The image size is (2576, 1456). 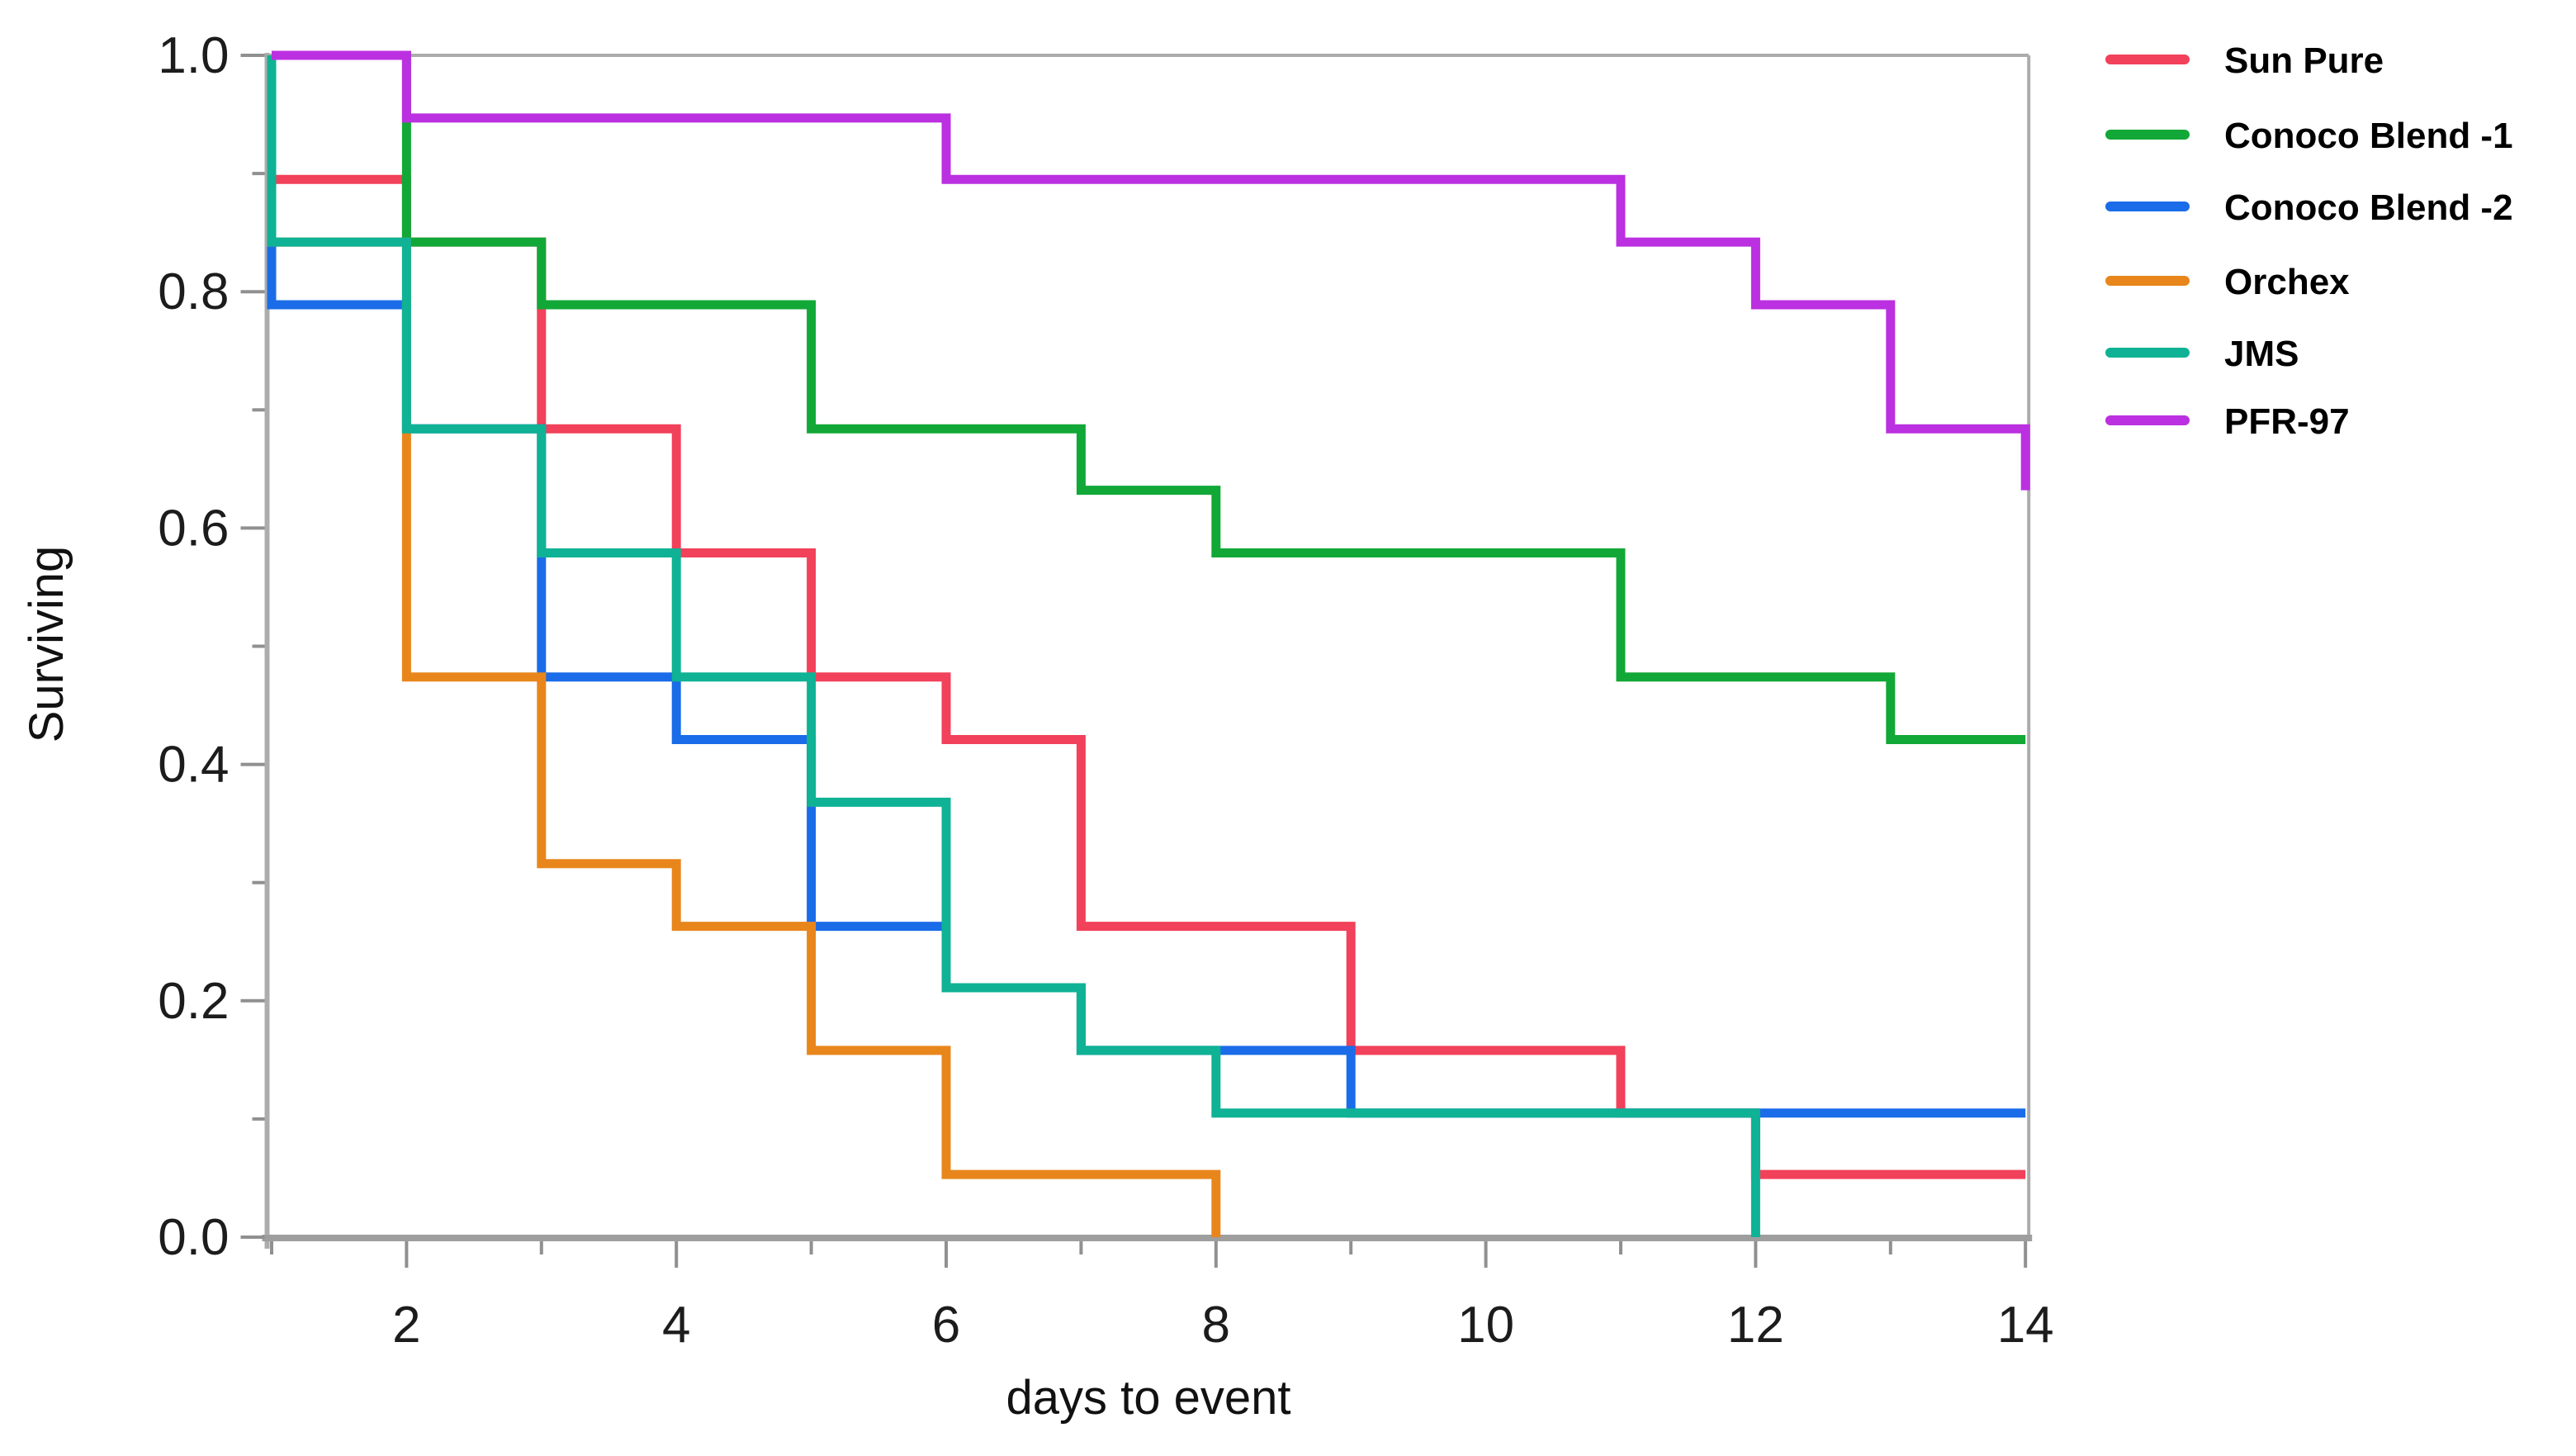 I want to click on x-tick-label: 10, so click(x=1485, y=1325).